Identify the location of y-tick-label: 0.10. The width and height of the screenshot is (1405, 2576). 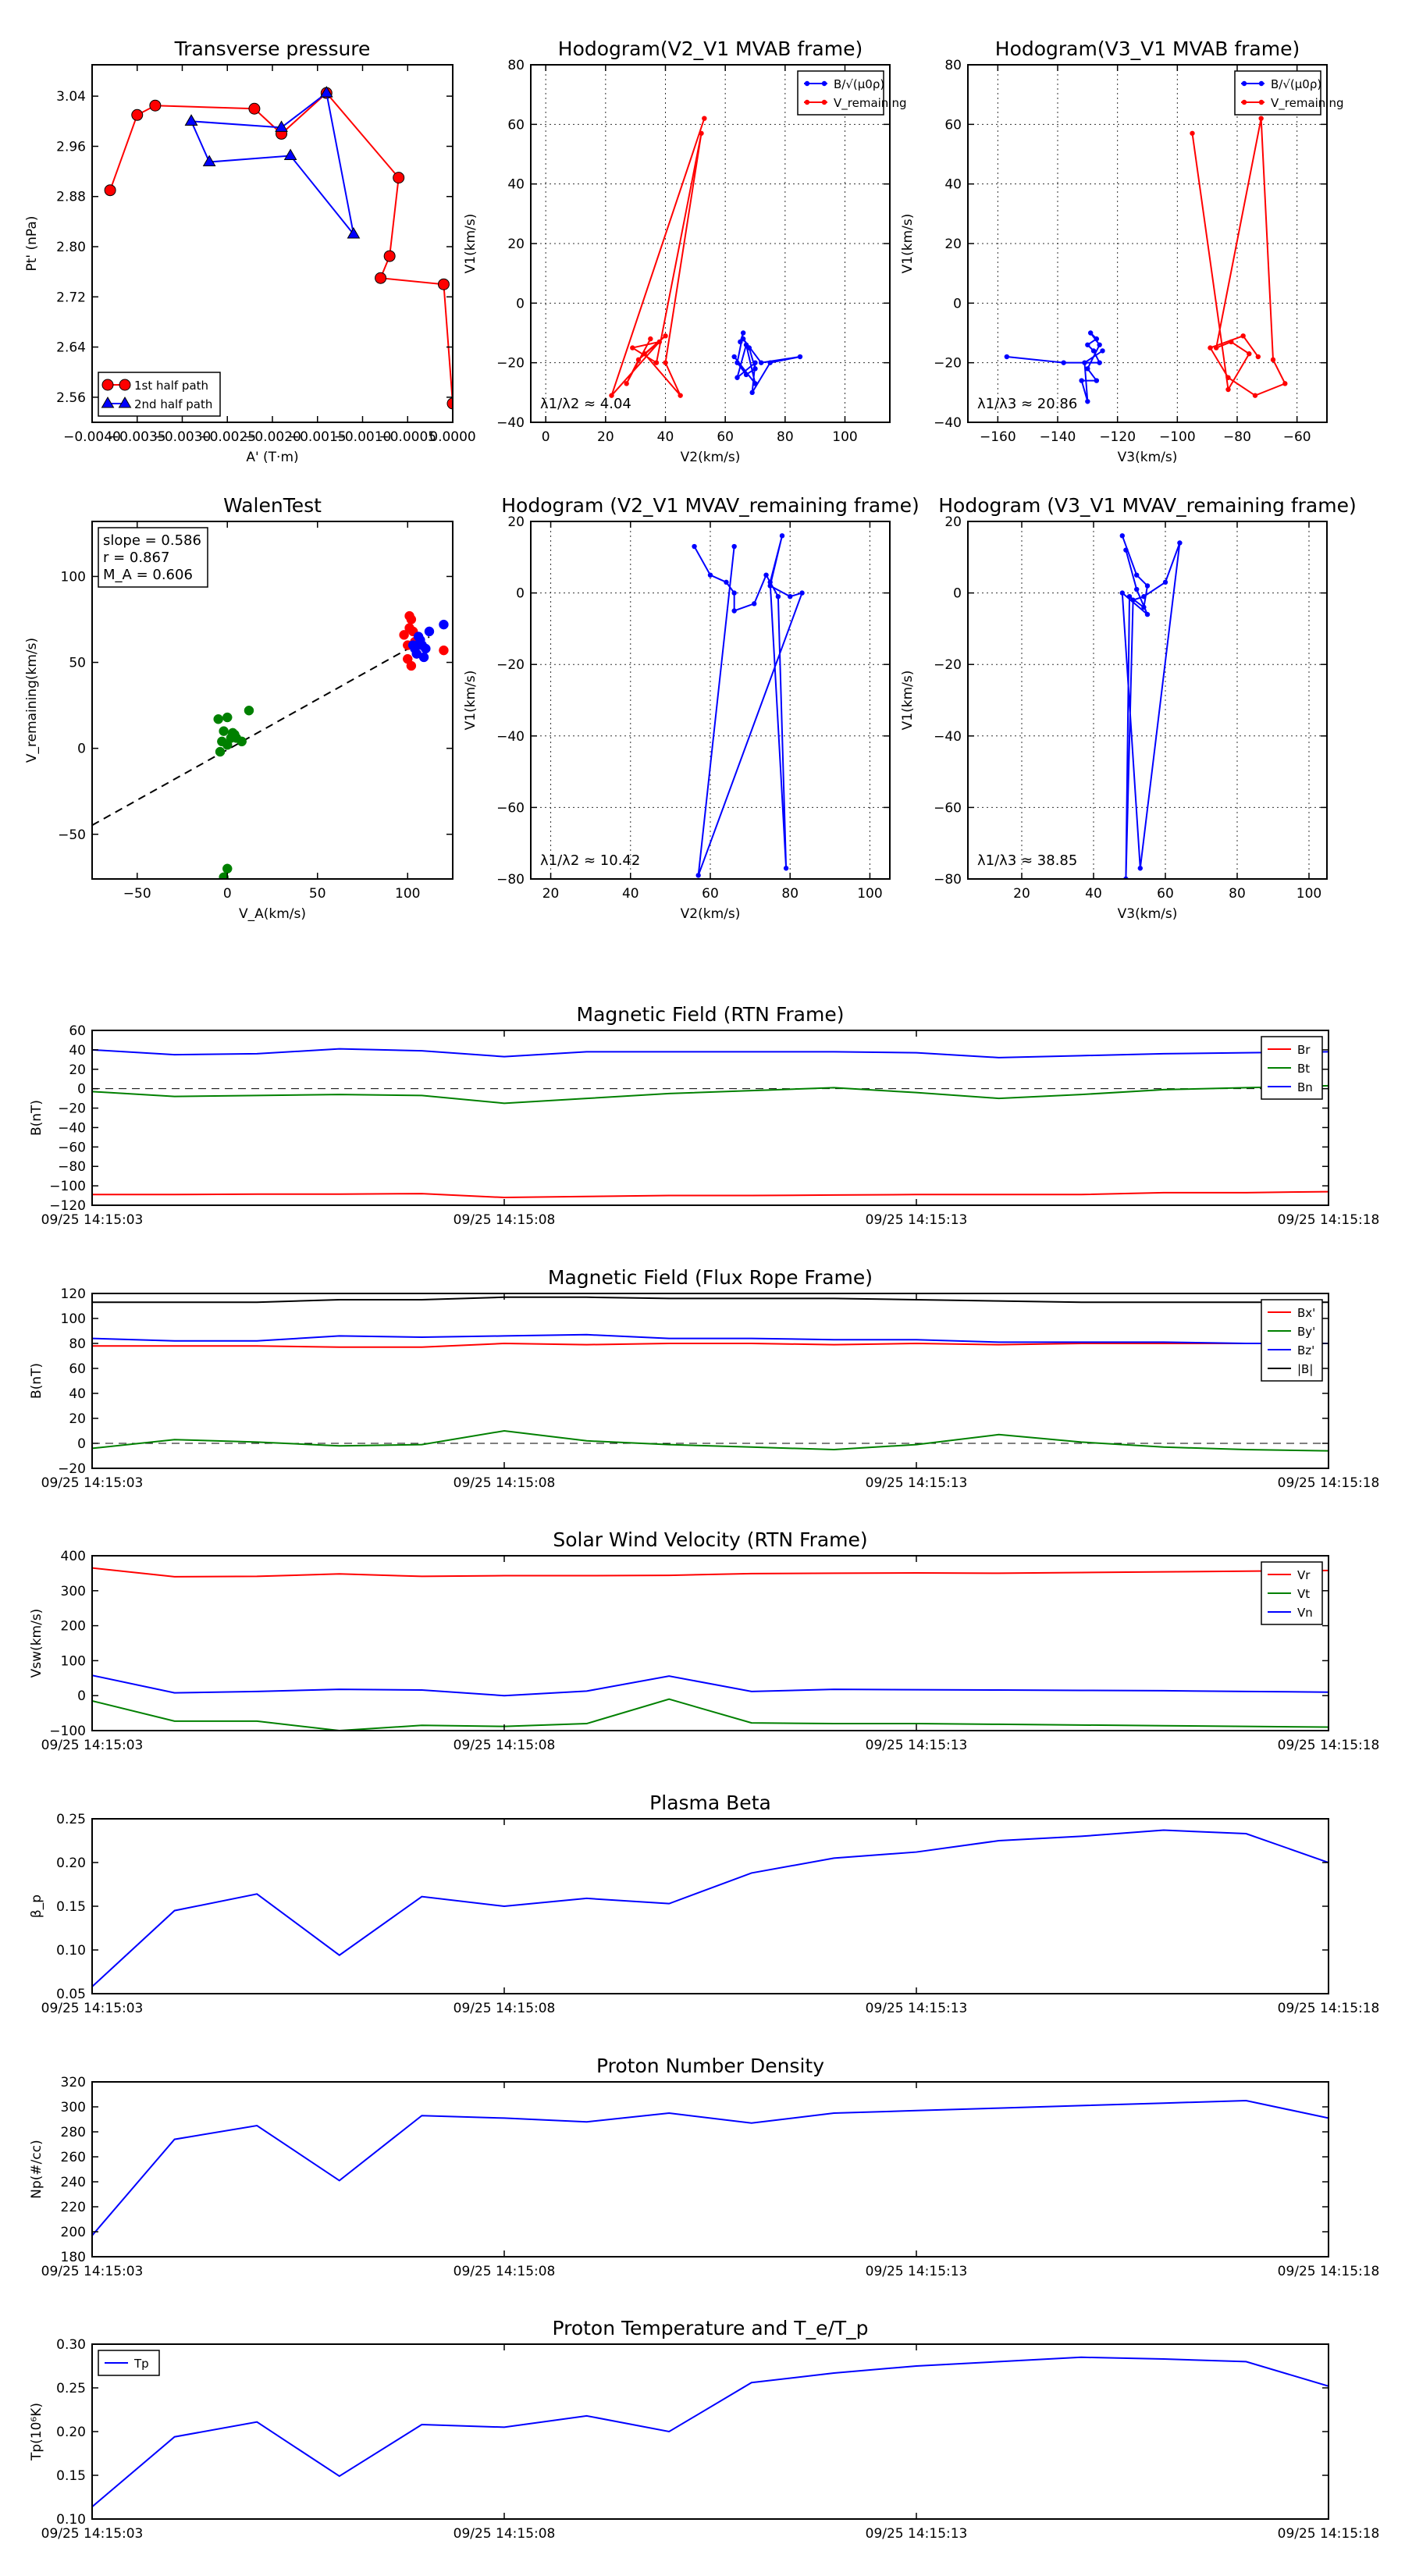
(71, 2520).